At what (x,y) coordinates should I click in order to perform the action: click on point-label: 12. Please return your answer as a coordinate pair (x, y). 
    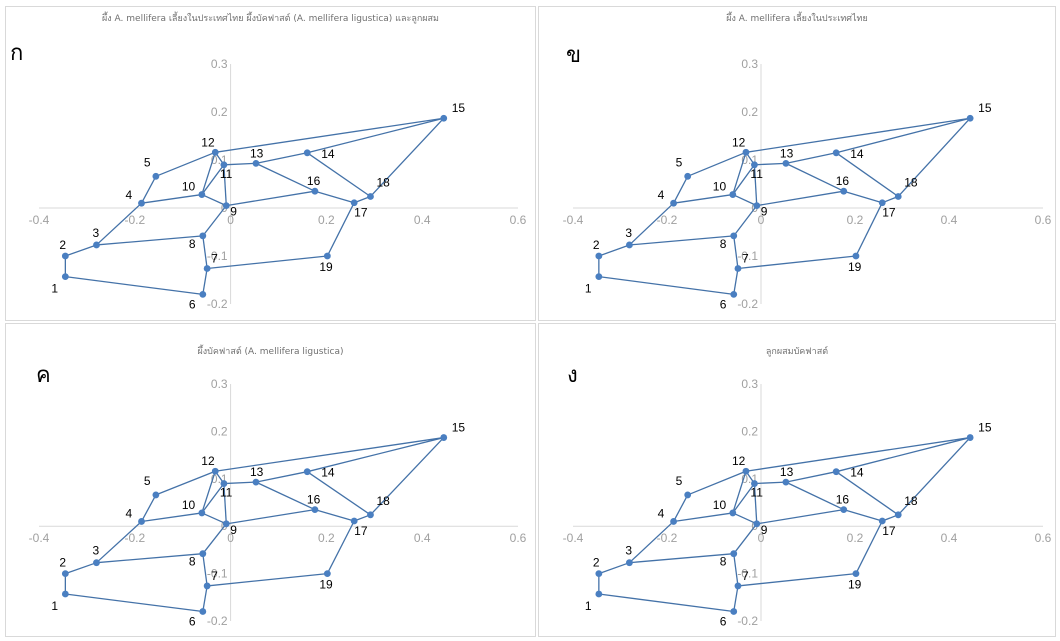
    Looking at the image, I should click on (208, 142).